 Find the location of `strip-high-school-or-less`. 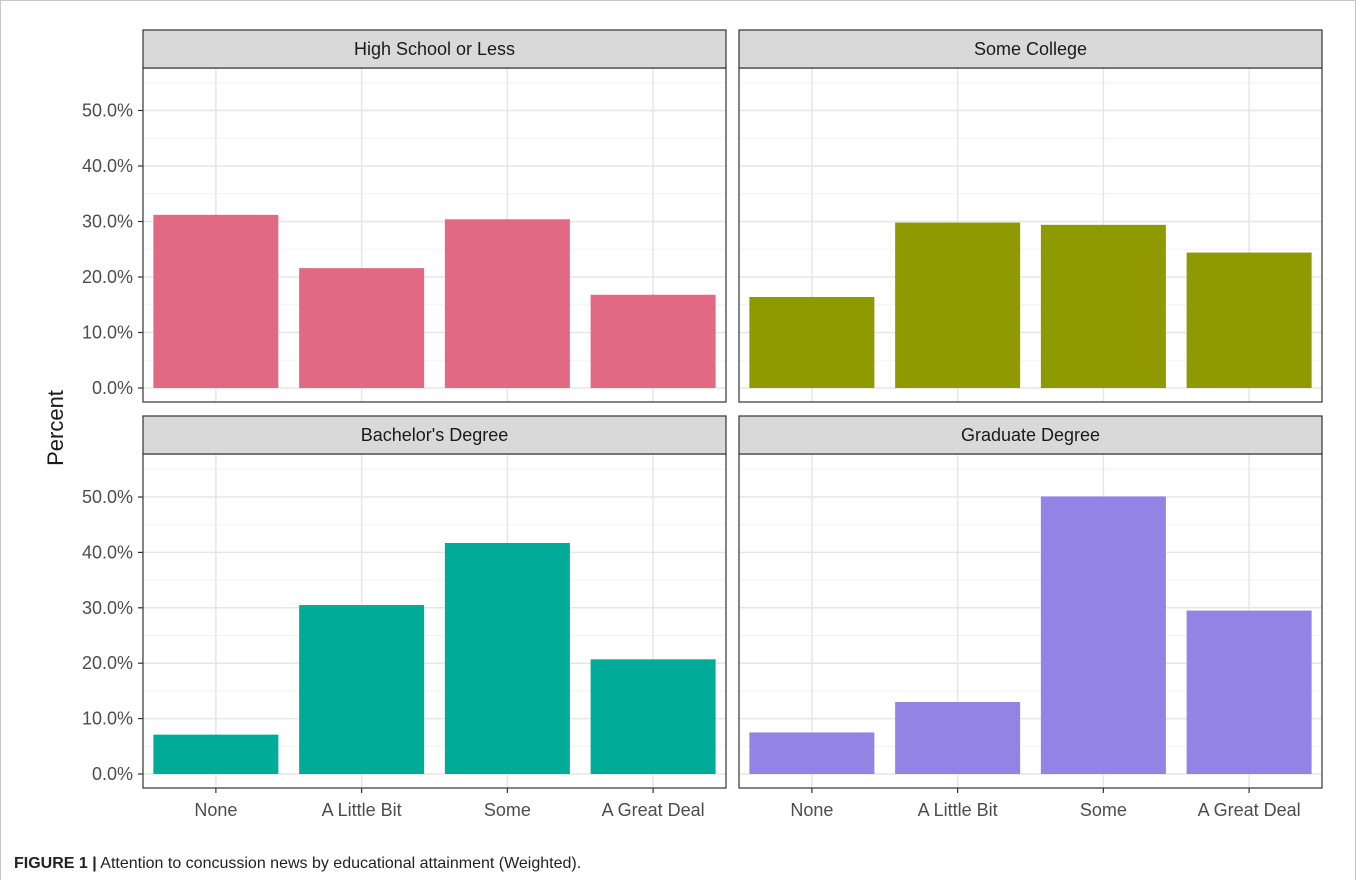

strip-high-school-or-less is located at coordinates (434, 49).